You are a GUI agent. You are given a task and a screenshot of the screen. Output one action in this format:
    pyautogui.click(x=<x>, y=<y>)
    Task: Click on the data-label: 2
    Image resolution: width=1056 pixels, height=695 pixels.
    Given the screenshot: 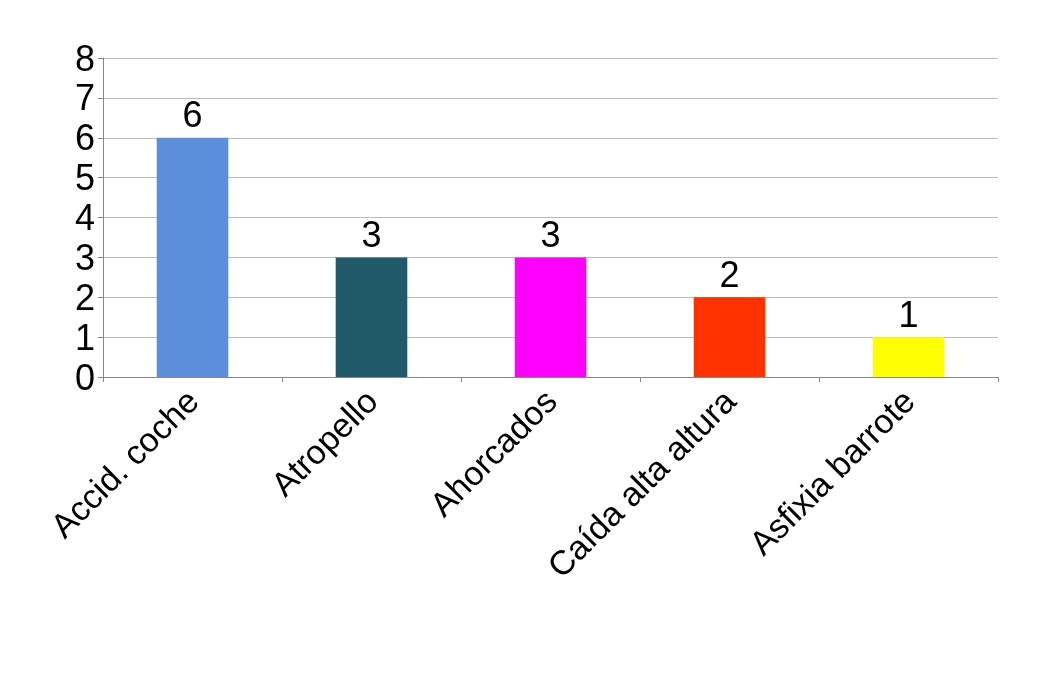 What is the action you would take?
    pyautogui.click(x=729, y=274)
    